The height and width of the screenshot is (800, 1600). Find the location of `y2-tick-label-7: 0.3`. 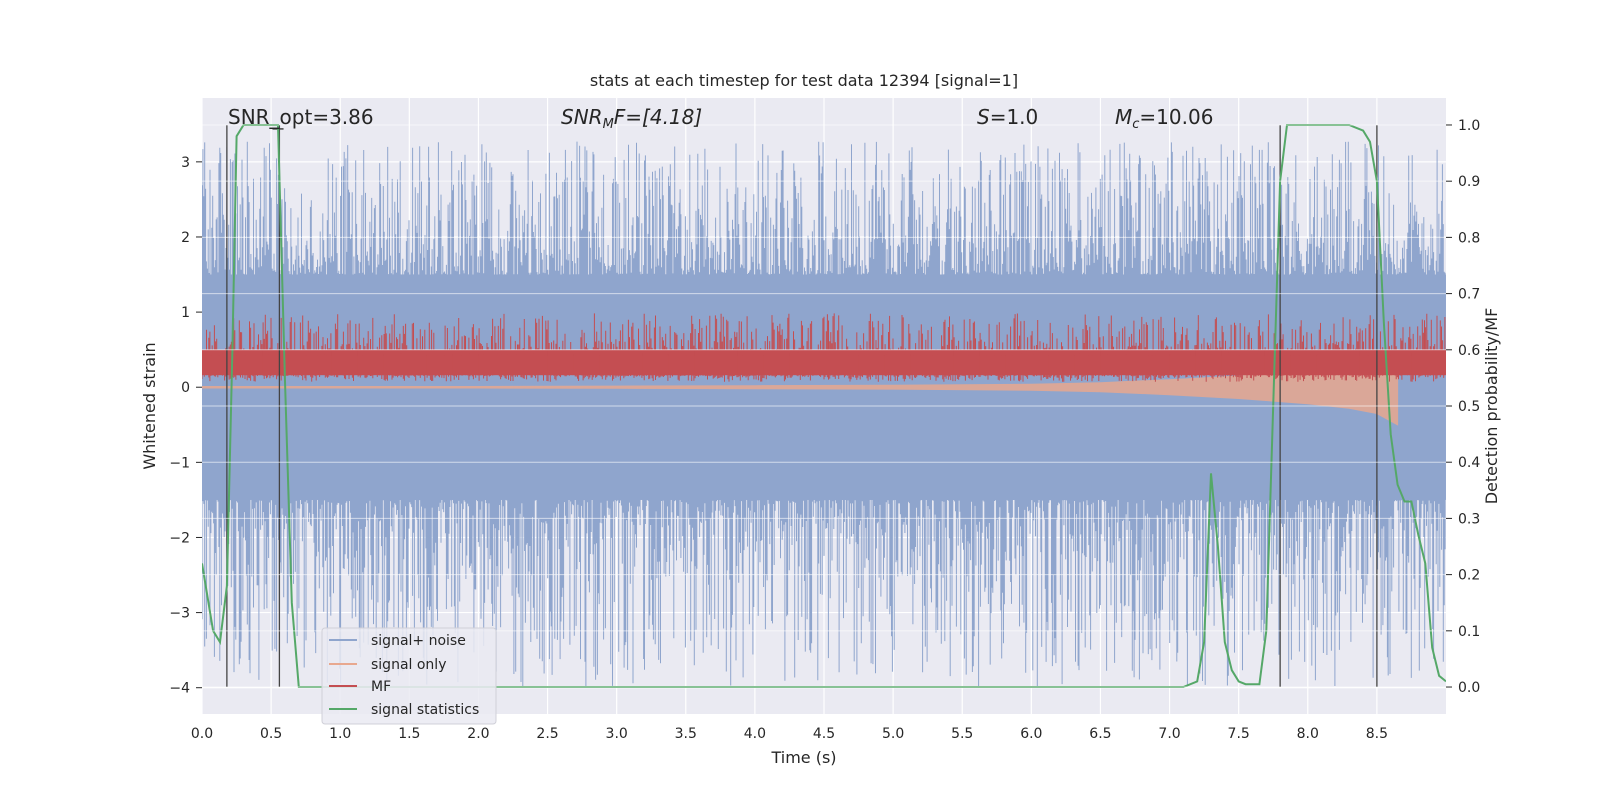

y2-tick-label-7: 0.3 is located at coordinates (1469, 519).